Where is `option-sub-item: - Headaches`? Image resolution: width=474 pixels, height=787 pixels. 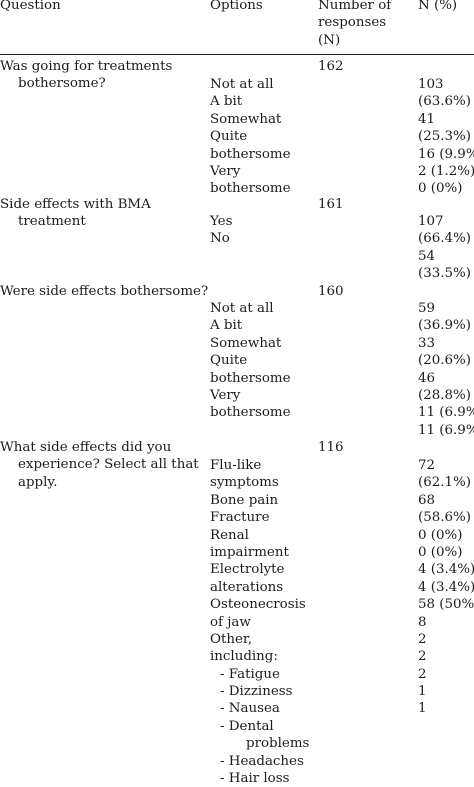 option-sub-item: - Headaches is located at coordinates (262, 761).